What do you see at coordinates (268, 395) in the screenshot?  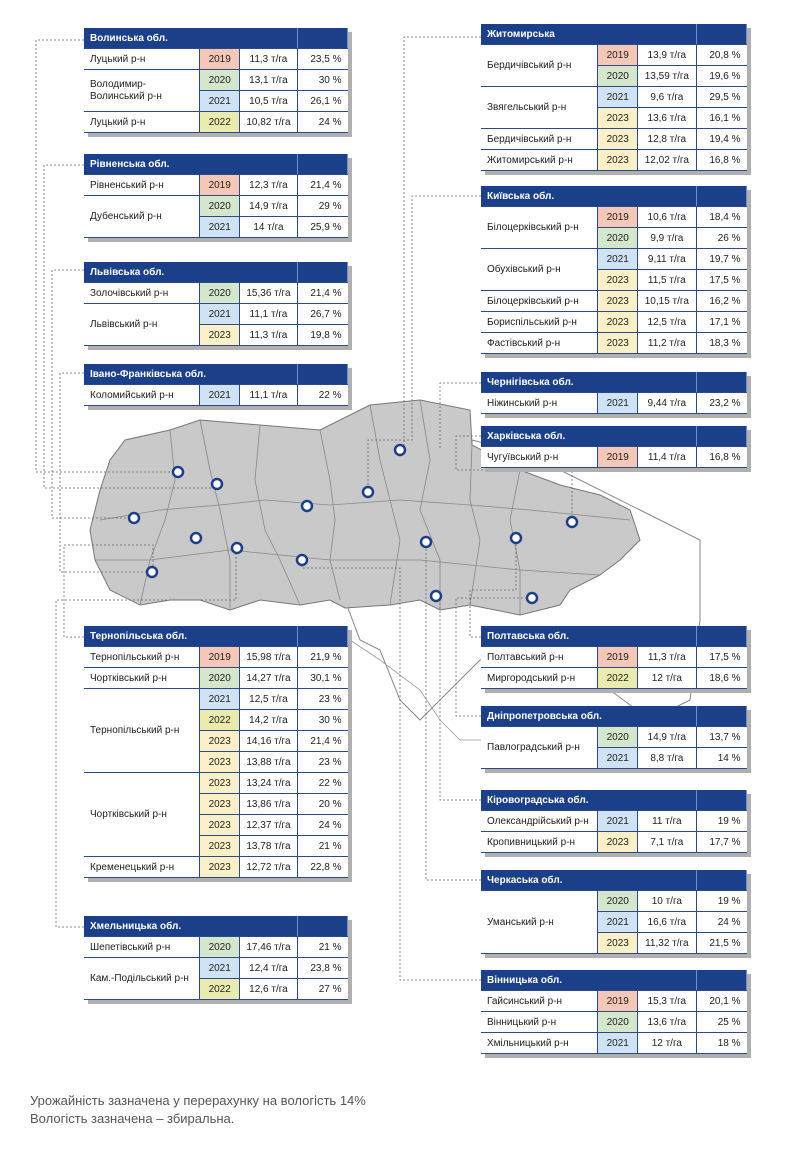 I see `yield-cell: 11,1 т/га` at bounding box center [268, 395].